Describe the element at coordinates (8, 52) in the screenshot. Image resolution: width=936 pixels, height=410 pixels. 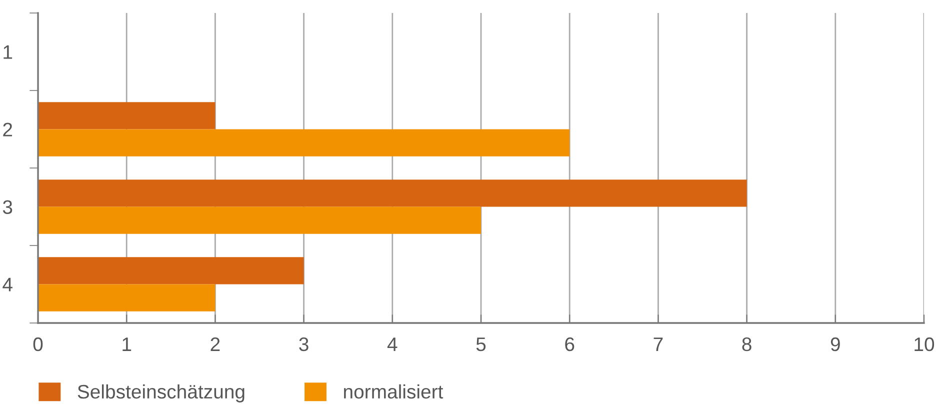
I see `y-tick-label: 1` at that location.